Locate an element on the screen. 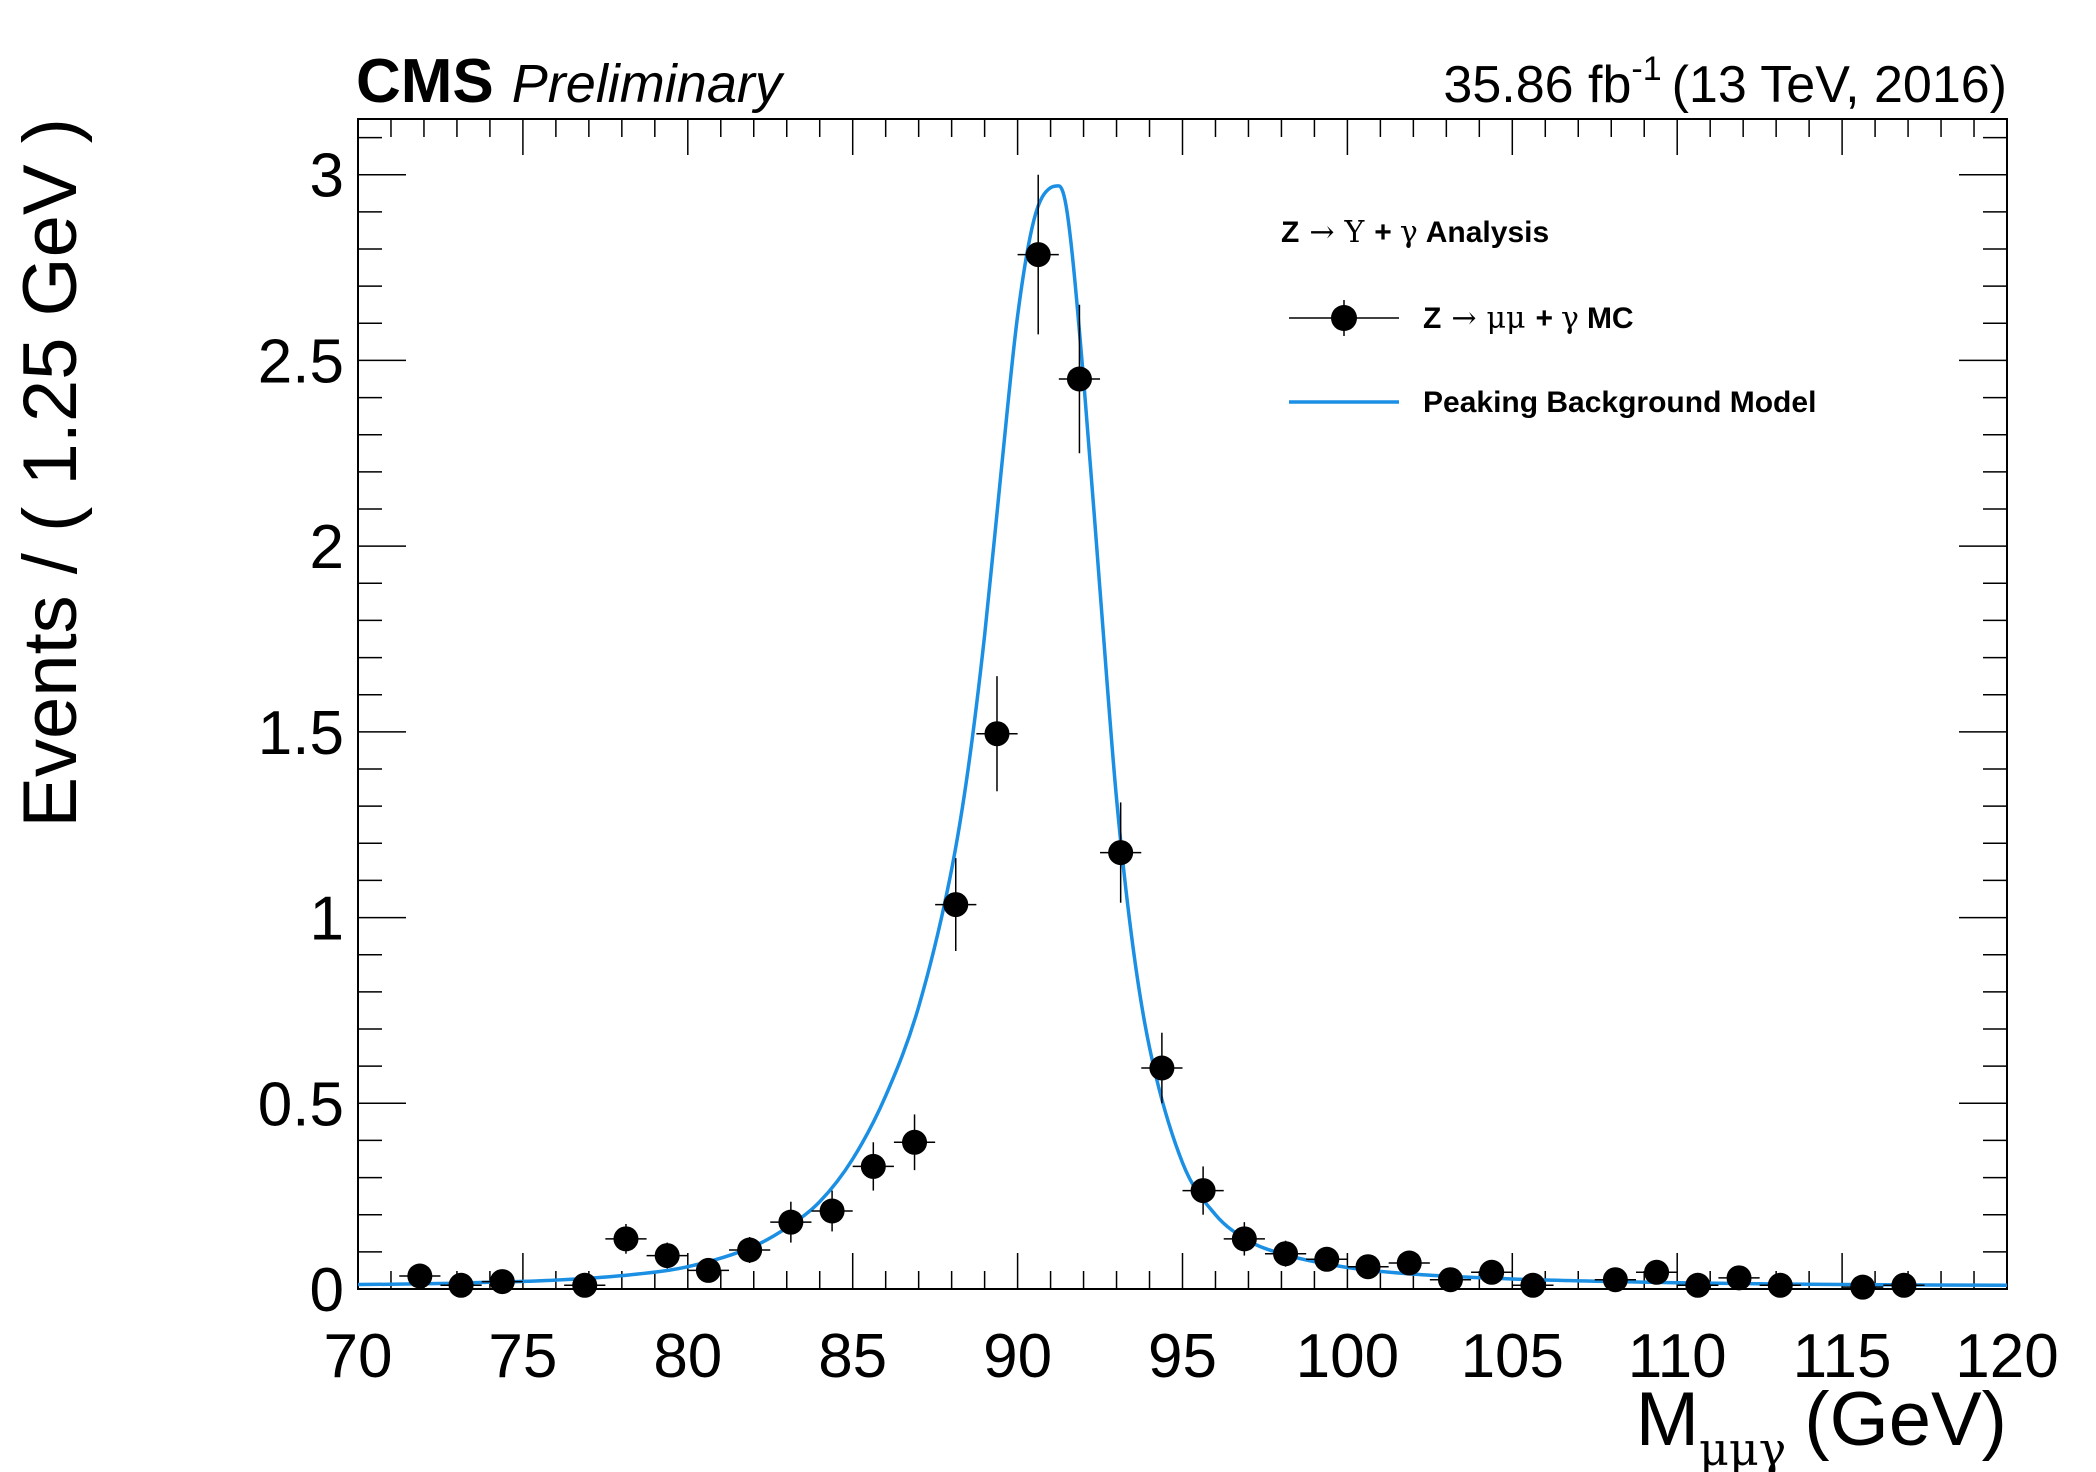 The image size is (2096, 1472). y-tick-label: 3 is located at coordinates (327, 176).